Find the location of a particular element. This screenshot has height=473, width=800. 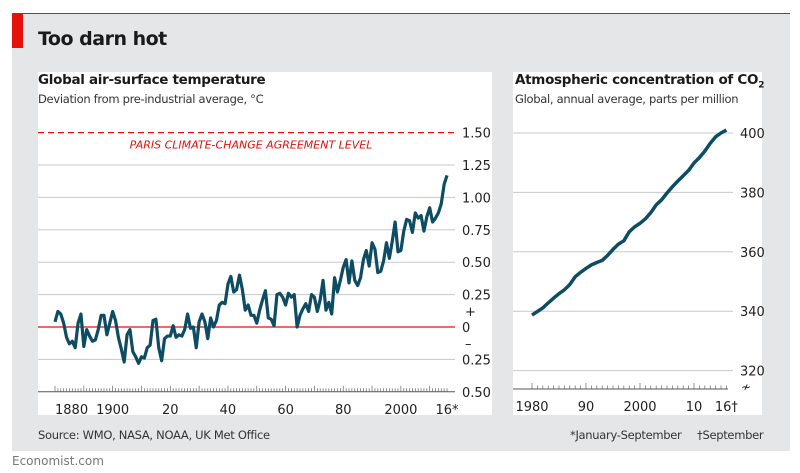

x-tick-label: 1900 is located at coordinates (112, 410).